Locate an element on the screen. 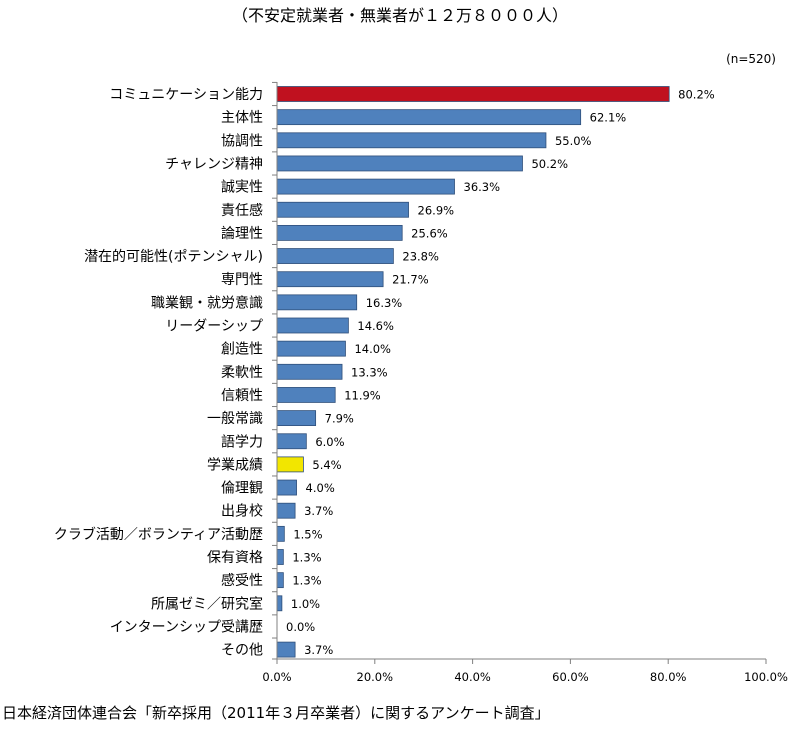 This screenshot has height=730, width=800. value-label: 0.0% is located at coordinates (300, 627).